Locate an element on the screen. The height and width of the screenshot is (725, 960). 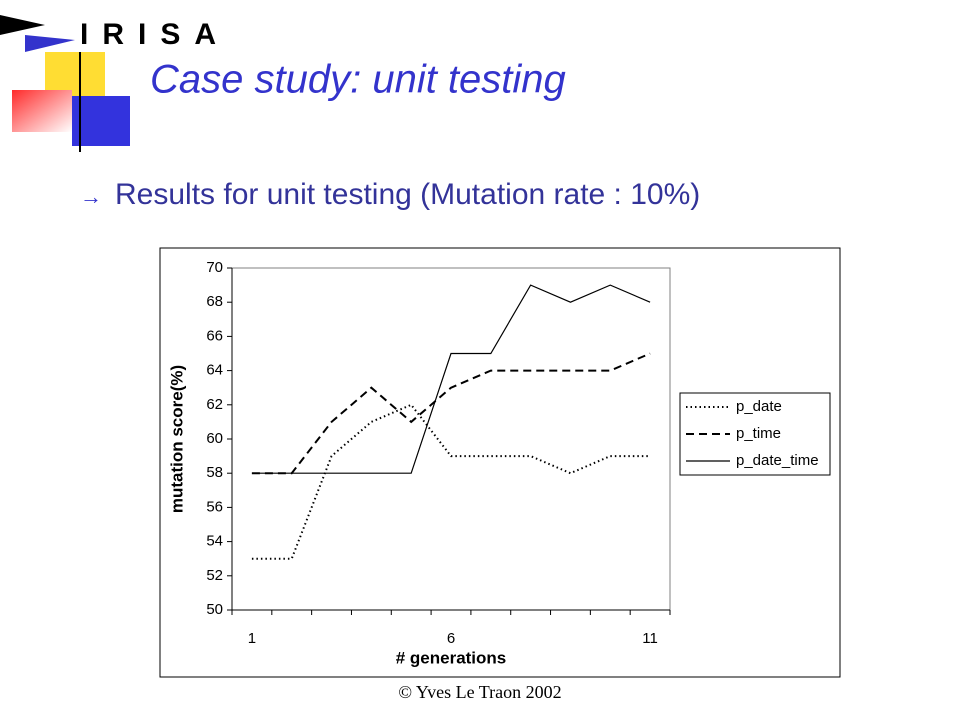
y-tick-label: 64 is located at coordinates (214, 370).